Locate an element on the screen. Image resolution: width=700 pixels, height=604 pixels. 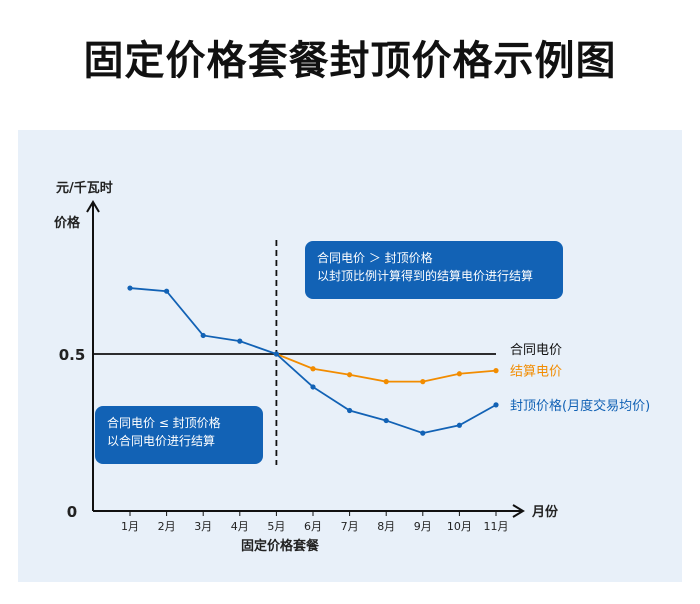
x-tick-label: 6月 is located at coordinates (313, 526).